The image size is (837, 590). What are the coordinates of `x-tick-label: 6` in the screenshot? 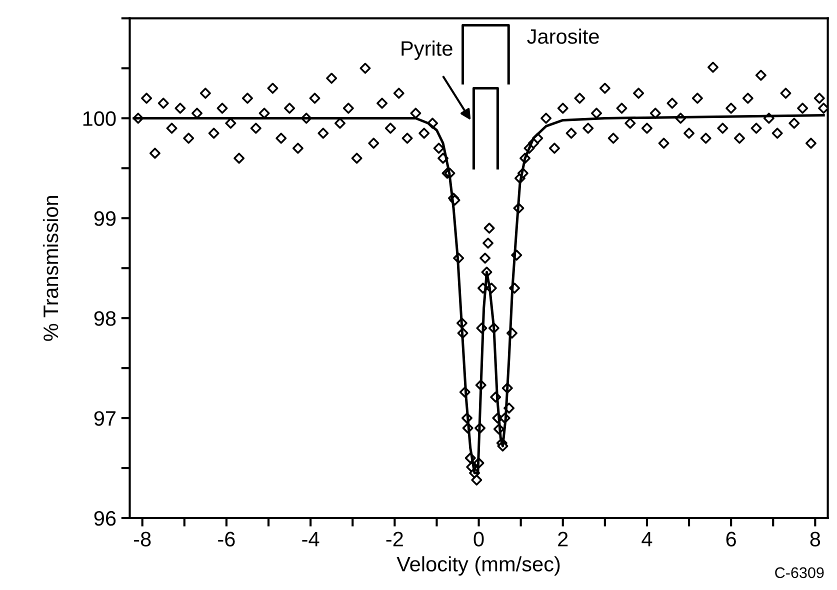 It's located at (731, 539).